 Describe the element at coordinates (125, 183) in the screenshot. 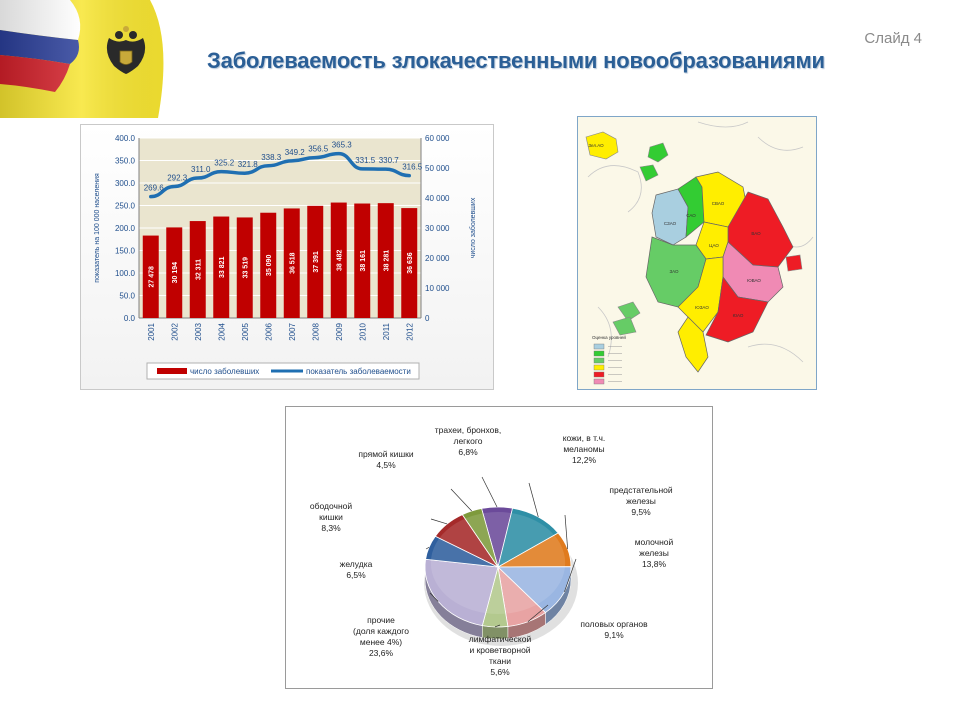

I see `y-tick-label: 300.0` at that location.